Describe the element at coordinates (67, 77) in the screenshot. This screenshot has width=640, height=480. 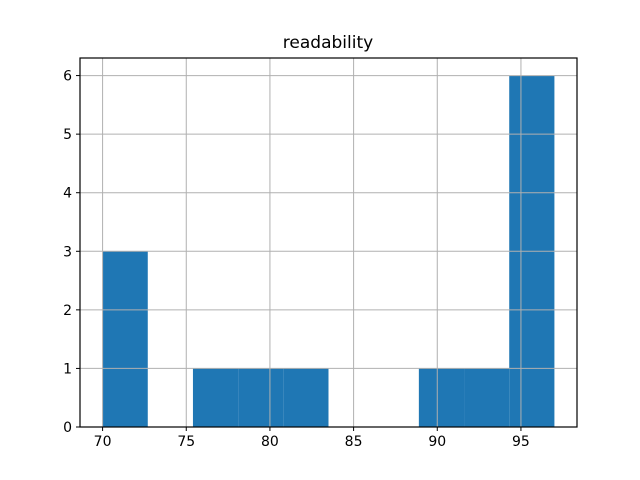
I see `y-tick-label: 6` at that location.